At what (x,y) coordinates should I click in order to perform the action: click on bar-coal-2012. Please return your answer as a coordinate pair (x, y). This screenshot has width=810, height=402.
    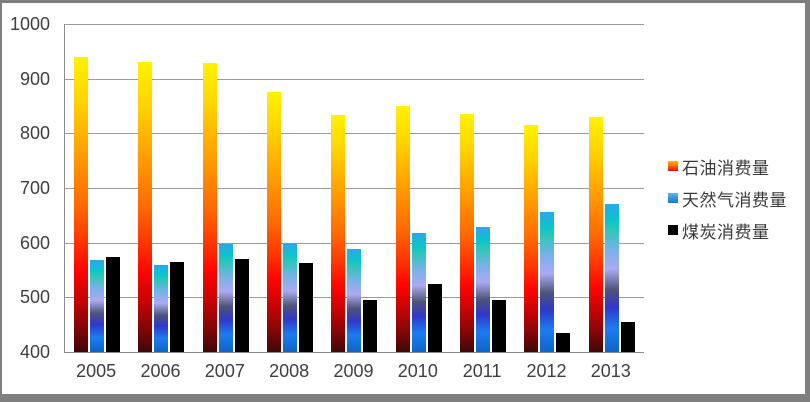
    Looking at the image, I should click on (563, 342).